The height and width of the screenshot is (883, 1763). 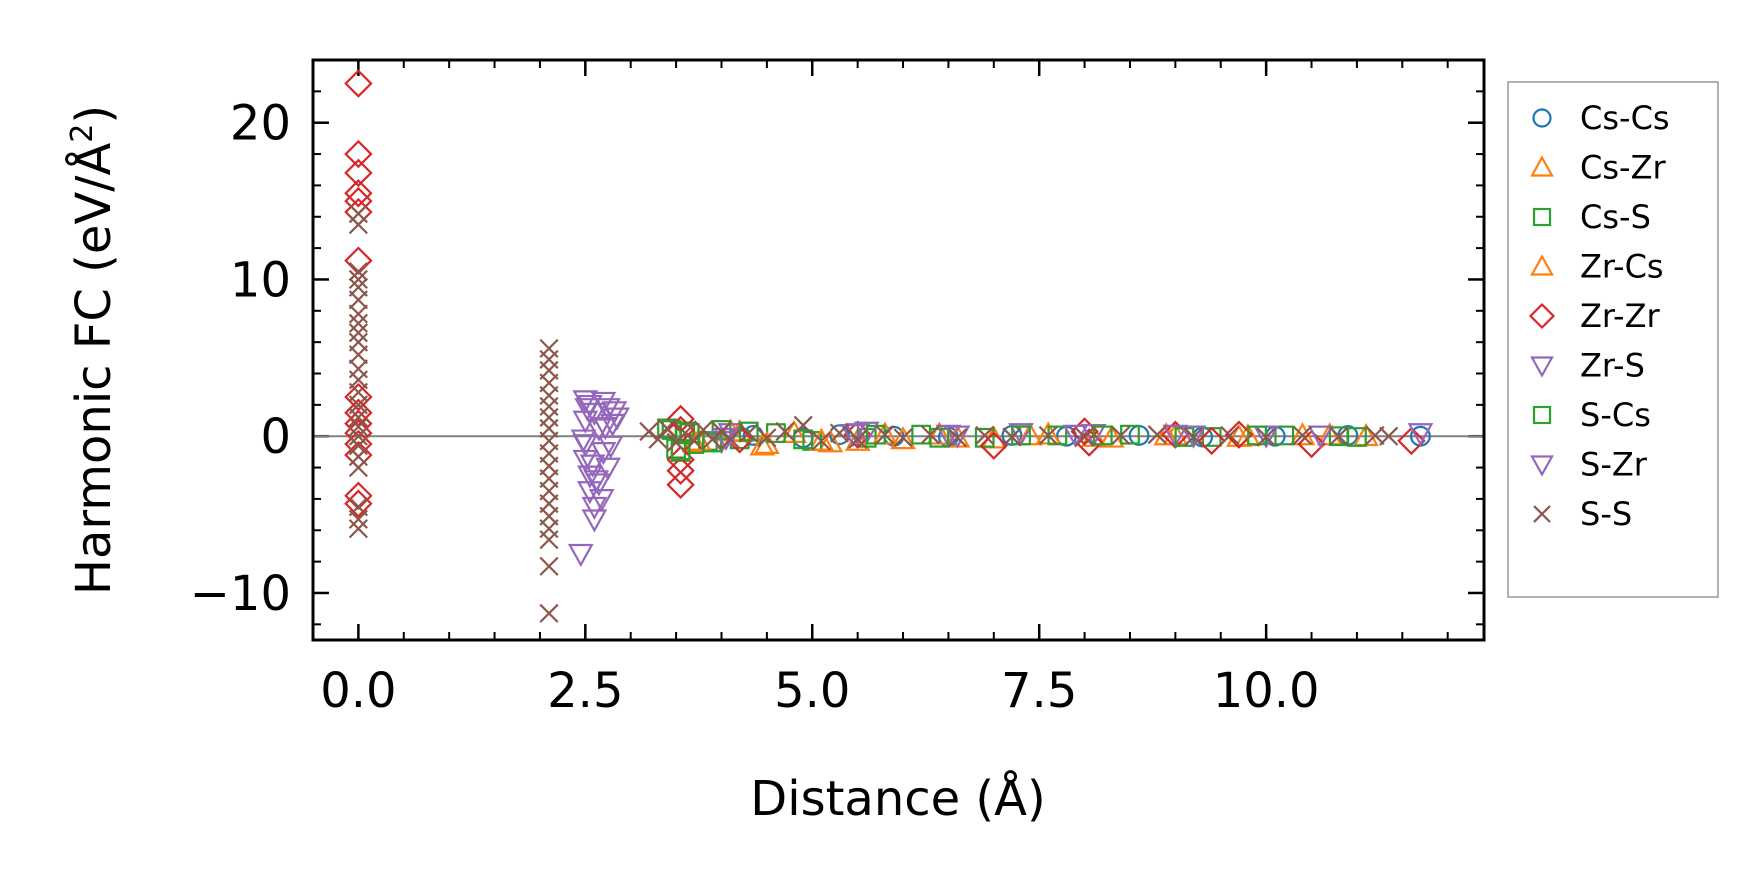 I want to click on x-tick-label: 7.5, so click(x=1039, y=691).